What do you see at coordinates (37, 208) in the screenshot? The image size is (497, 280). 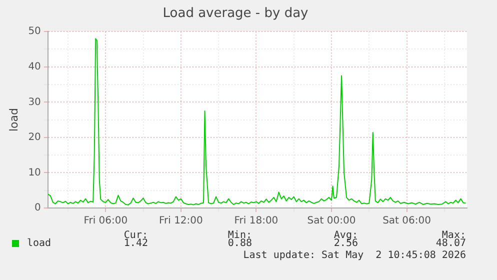 I see `y-tick-label: 0` at bounding box center [37, 208].